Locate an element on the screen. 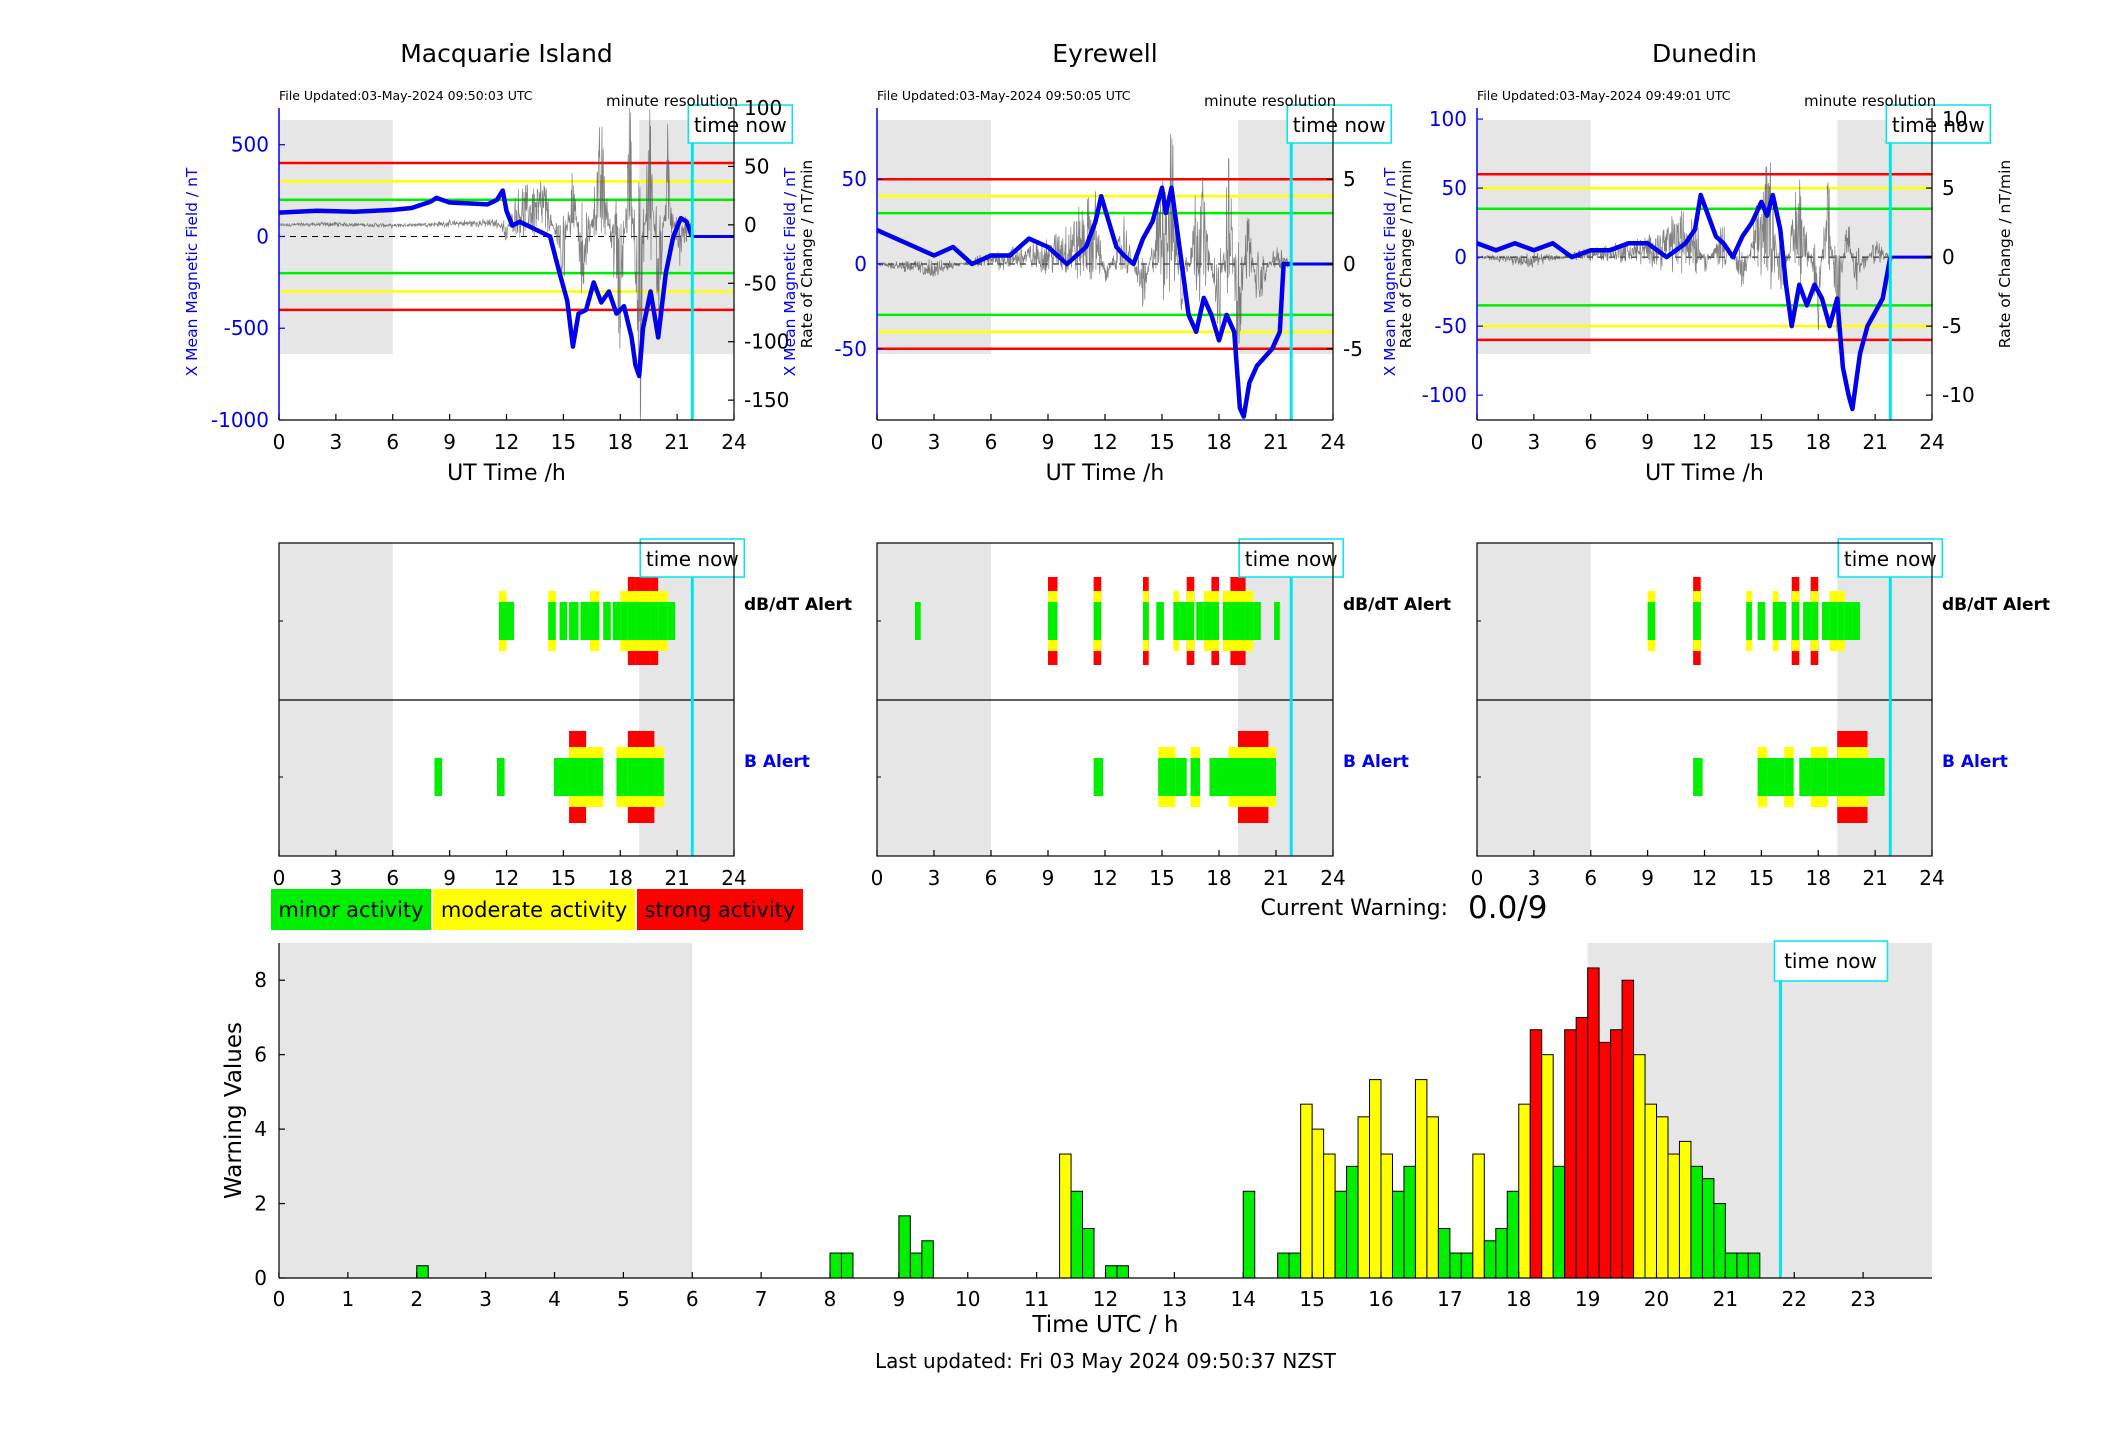  x-tick-label: 17 is located at coordinates (1449, 1299).